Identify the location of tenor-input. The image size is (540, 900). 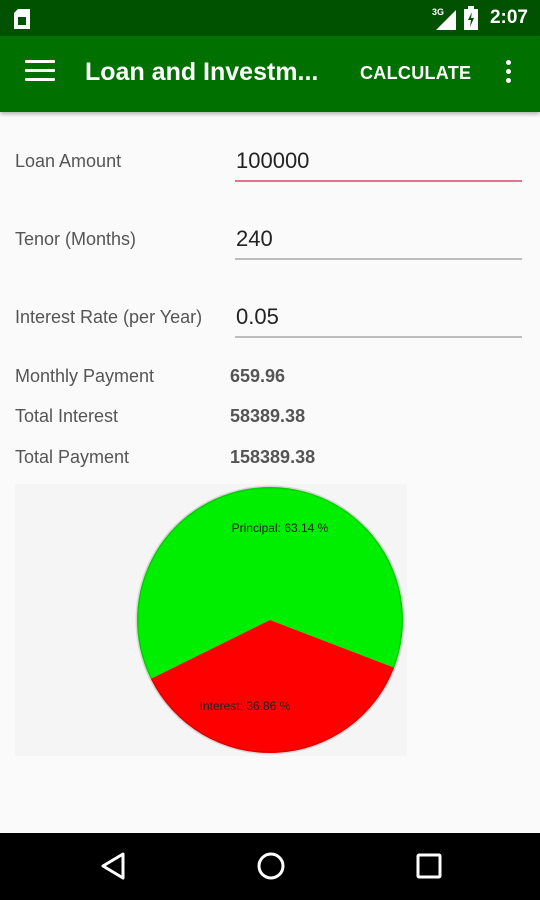
(378, 241).